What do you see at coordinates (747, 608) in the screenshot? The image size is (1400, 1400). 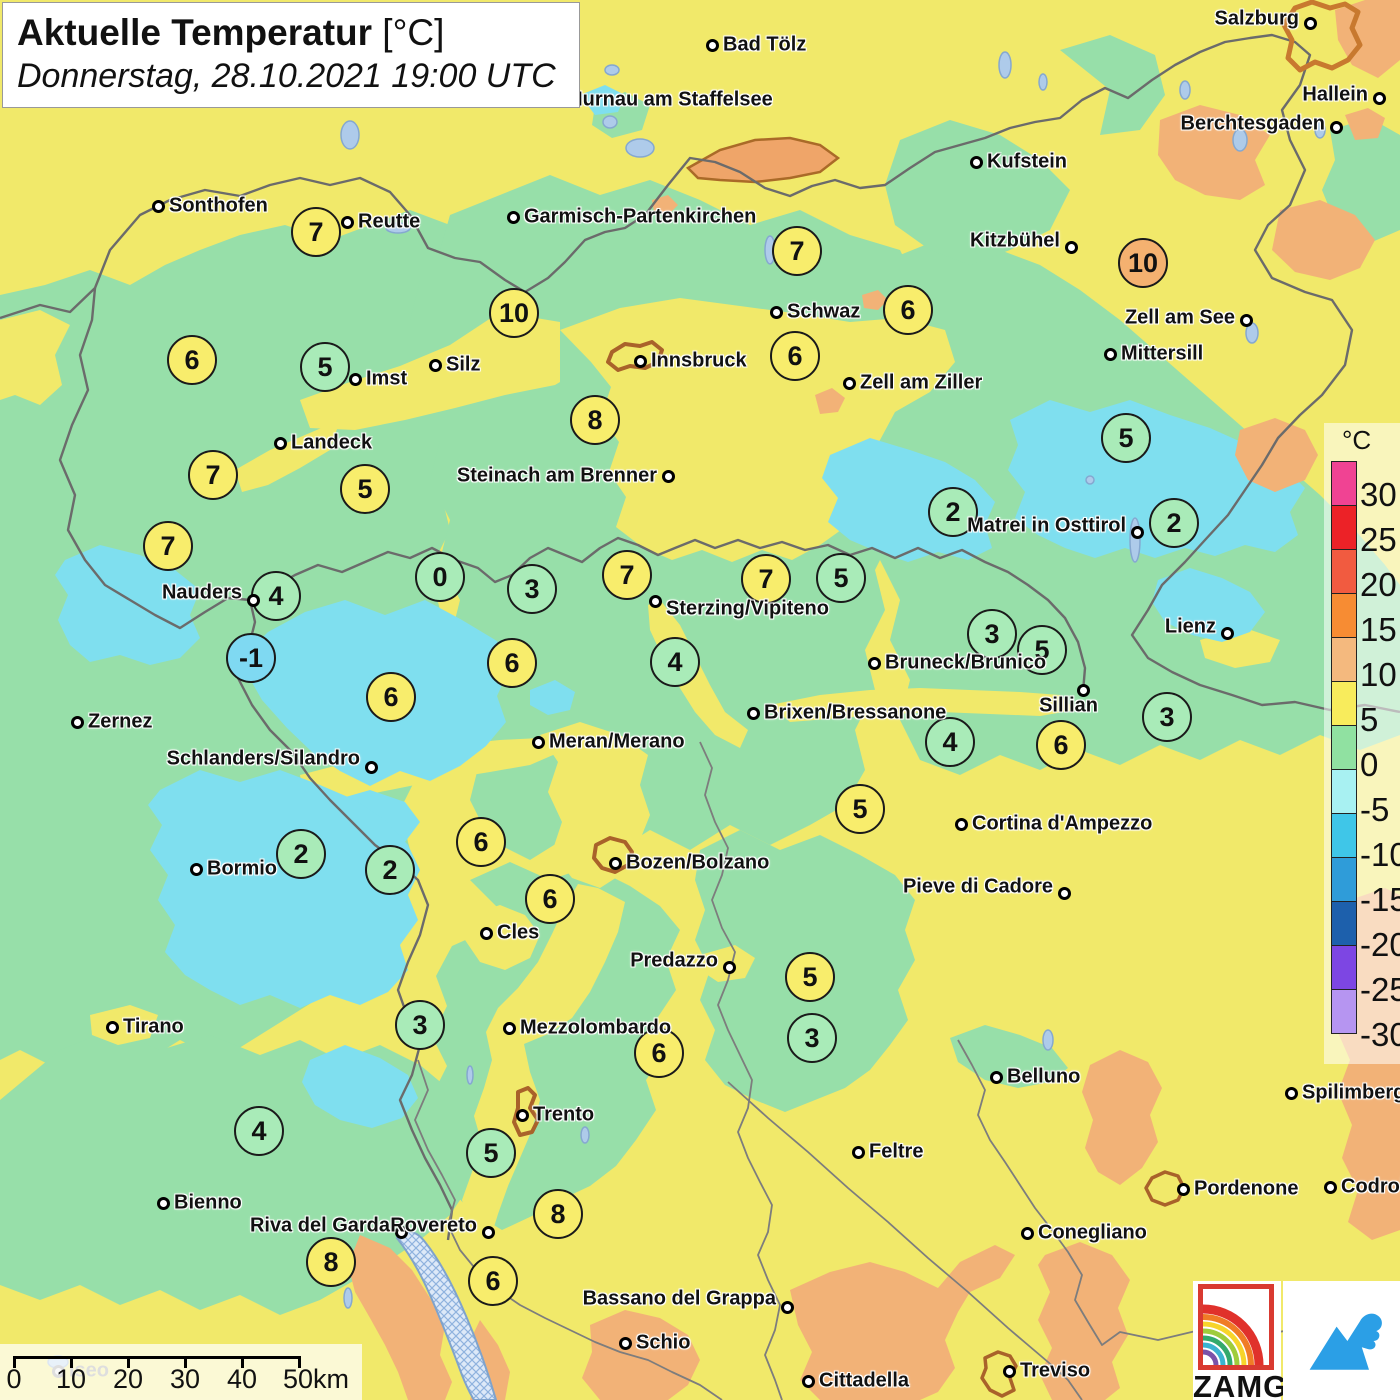 I see `city-label: Sterzing/Vipiteno` at bounding box center [747, 608].